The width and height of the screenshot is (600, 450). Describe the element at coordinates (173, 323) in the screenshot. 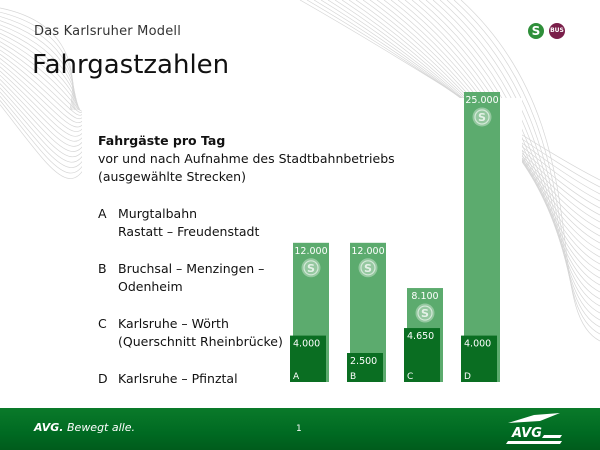

I see `route-name: Karlsruhe – Wörth` at that location.